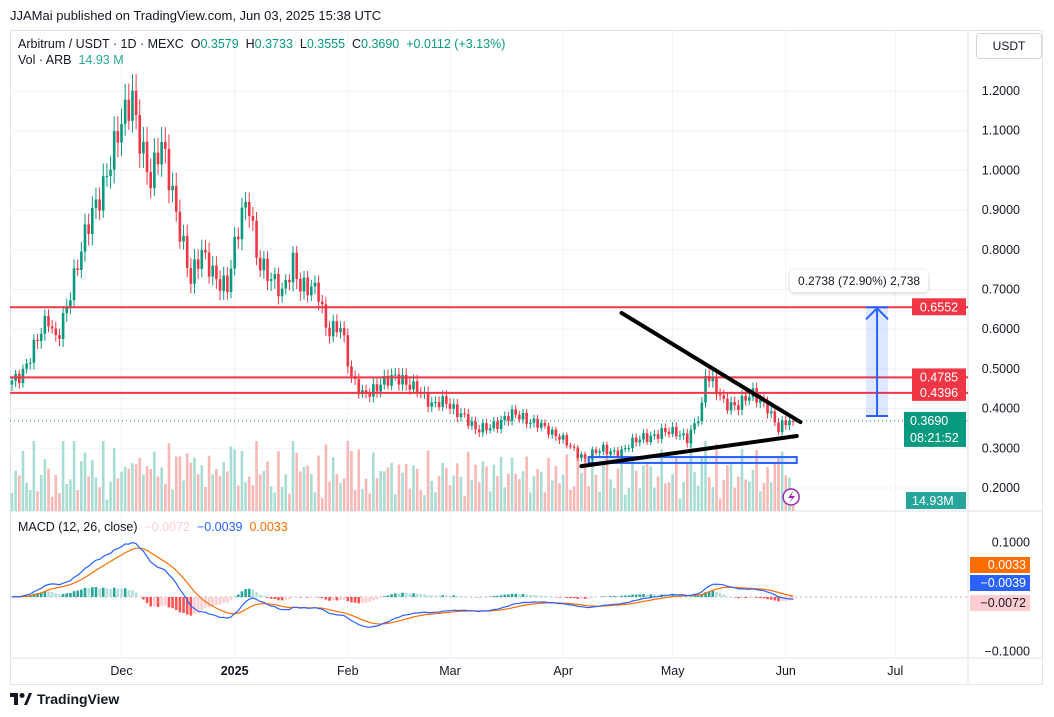 The height and width of the screenshot is (717, 1054). I want to click on price-level-label: 0.4785, so click(939, 377).